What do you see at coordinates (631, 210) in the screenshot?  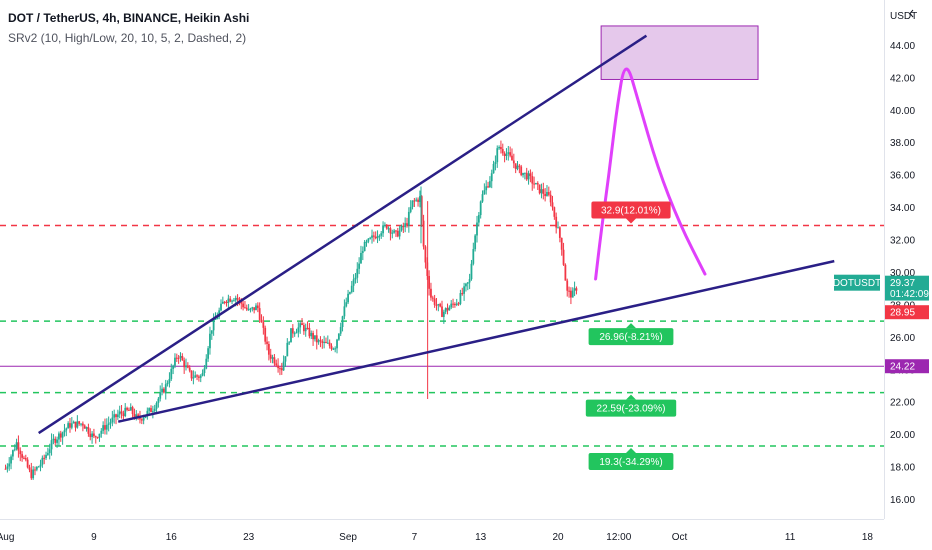 I see `level-label-text: 32.9(12.01%)` at bounding box center [631, 210].